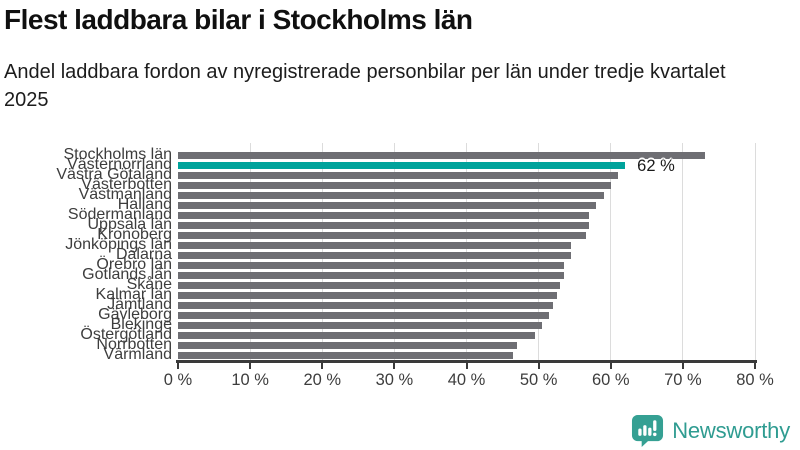  I want to click on x-tick-label: 80 %, so click(755, 380).